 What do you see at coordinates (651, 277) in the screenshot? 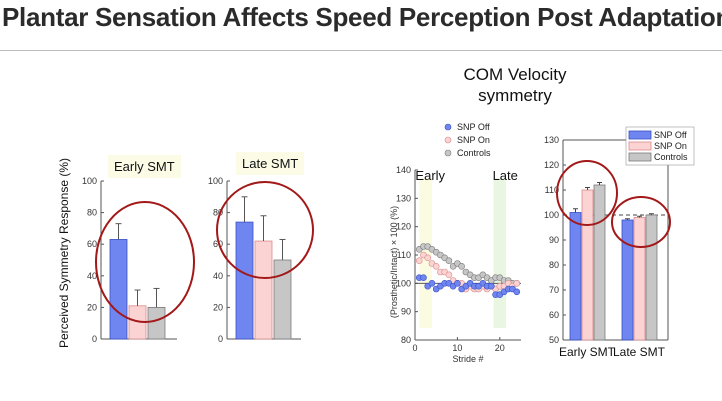
I see `grouped-bar-late-smt-controls` at bounding box center [651, 277].